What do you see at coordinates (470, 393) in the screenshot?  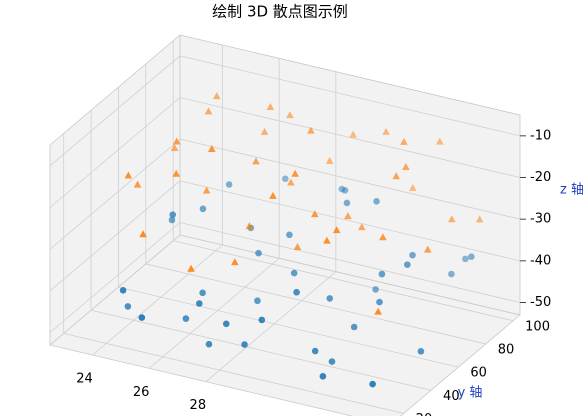 I see `y-axis-label: y 轴` at bounding box center [470, 393].